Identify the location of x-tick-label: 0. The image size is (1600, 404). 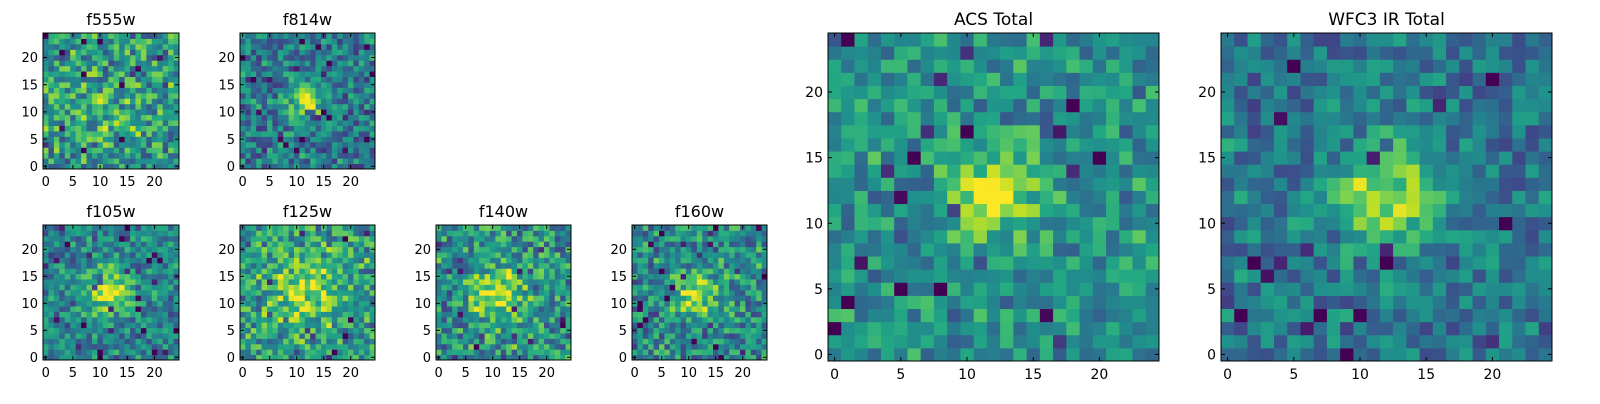
(243, 373).